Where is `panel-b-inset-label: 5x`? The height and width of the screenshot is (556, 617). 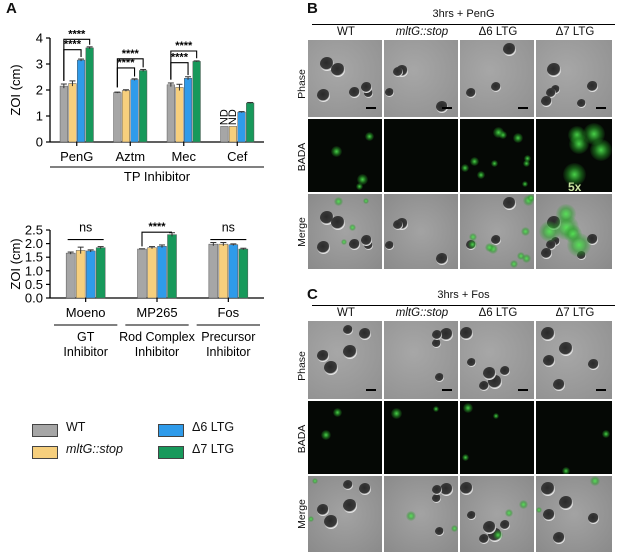 panel-b-inset-label: 5x is located at coordinates (575, 187).